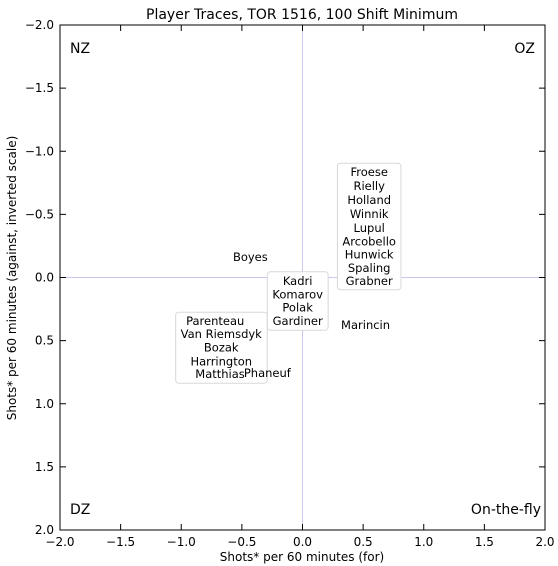  Describe the element at coordinates (268, 373) in the screenshot. I see `player-label: Phaneuf` at that location.